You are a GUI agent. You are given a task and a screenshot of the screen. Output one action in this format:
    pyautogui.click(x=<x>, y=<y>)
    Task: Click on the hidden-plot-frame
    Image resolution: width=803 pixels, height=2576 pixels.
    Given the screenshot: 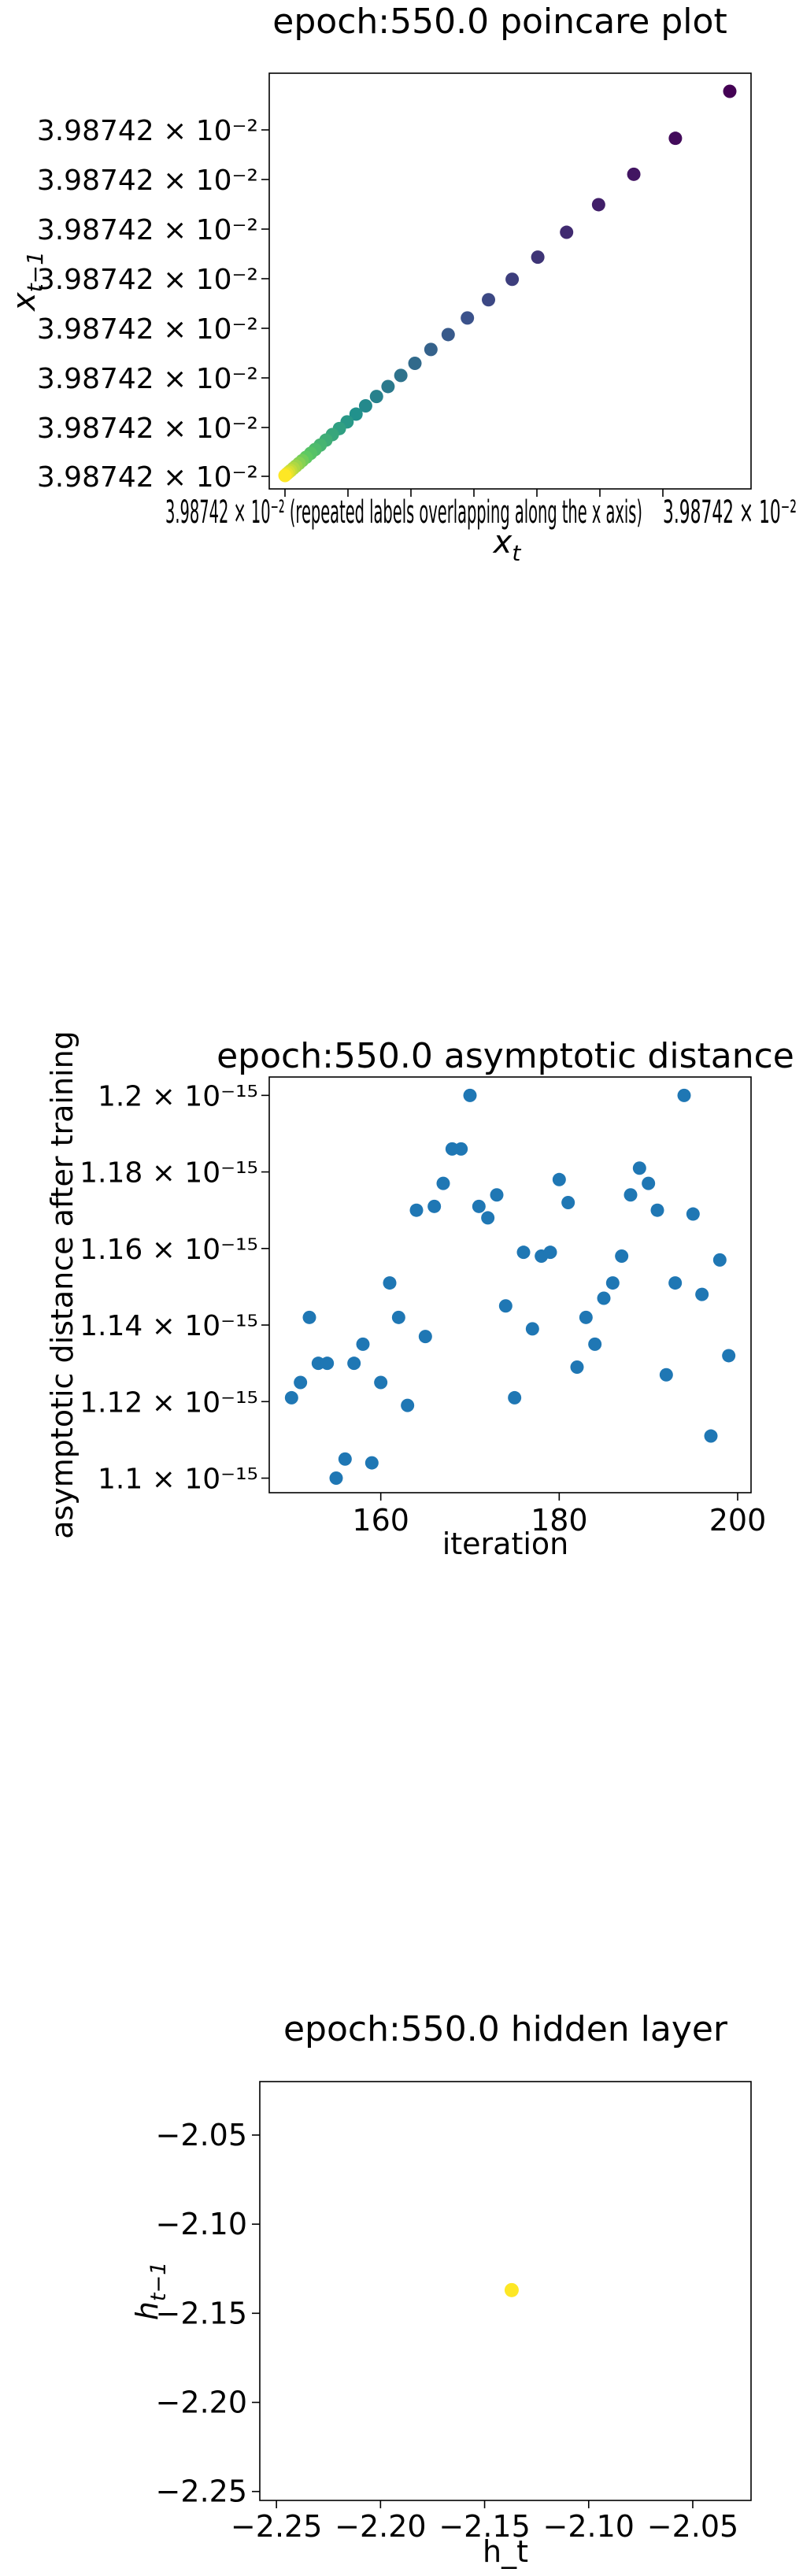 What is the action you would take?
    pyautogui.click(x=505, y=2291)
    